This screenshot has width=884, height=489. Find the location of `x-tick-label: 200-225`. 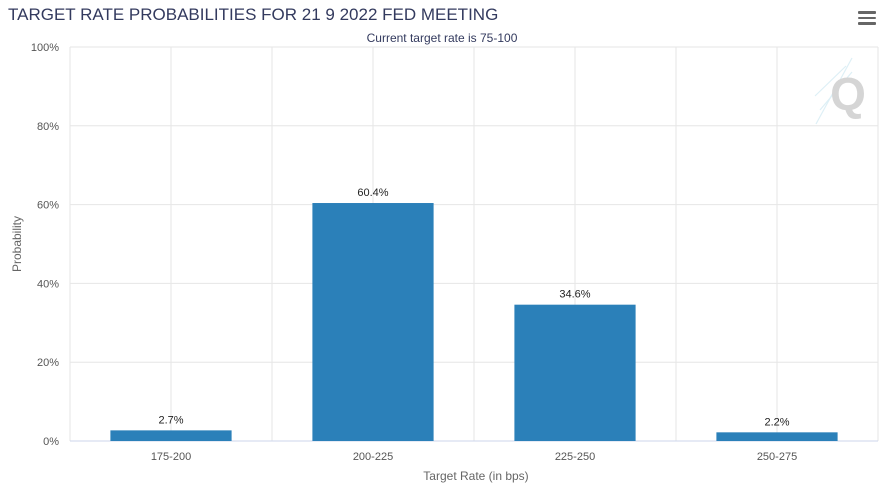

x-tick-label: 200-225 is located at coordinates (373, 457).